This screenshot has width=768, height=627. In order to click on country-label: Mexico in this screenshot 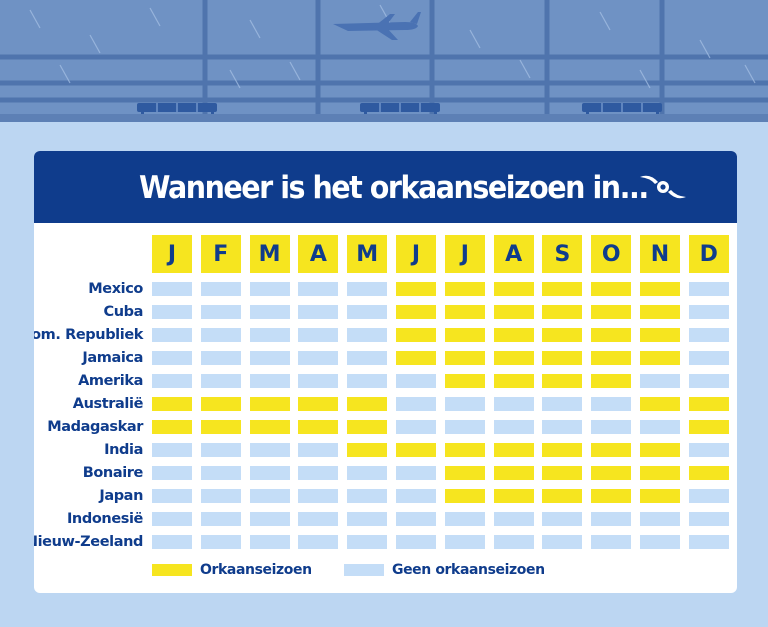, I will do `click(115, 289)`.